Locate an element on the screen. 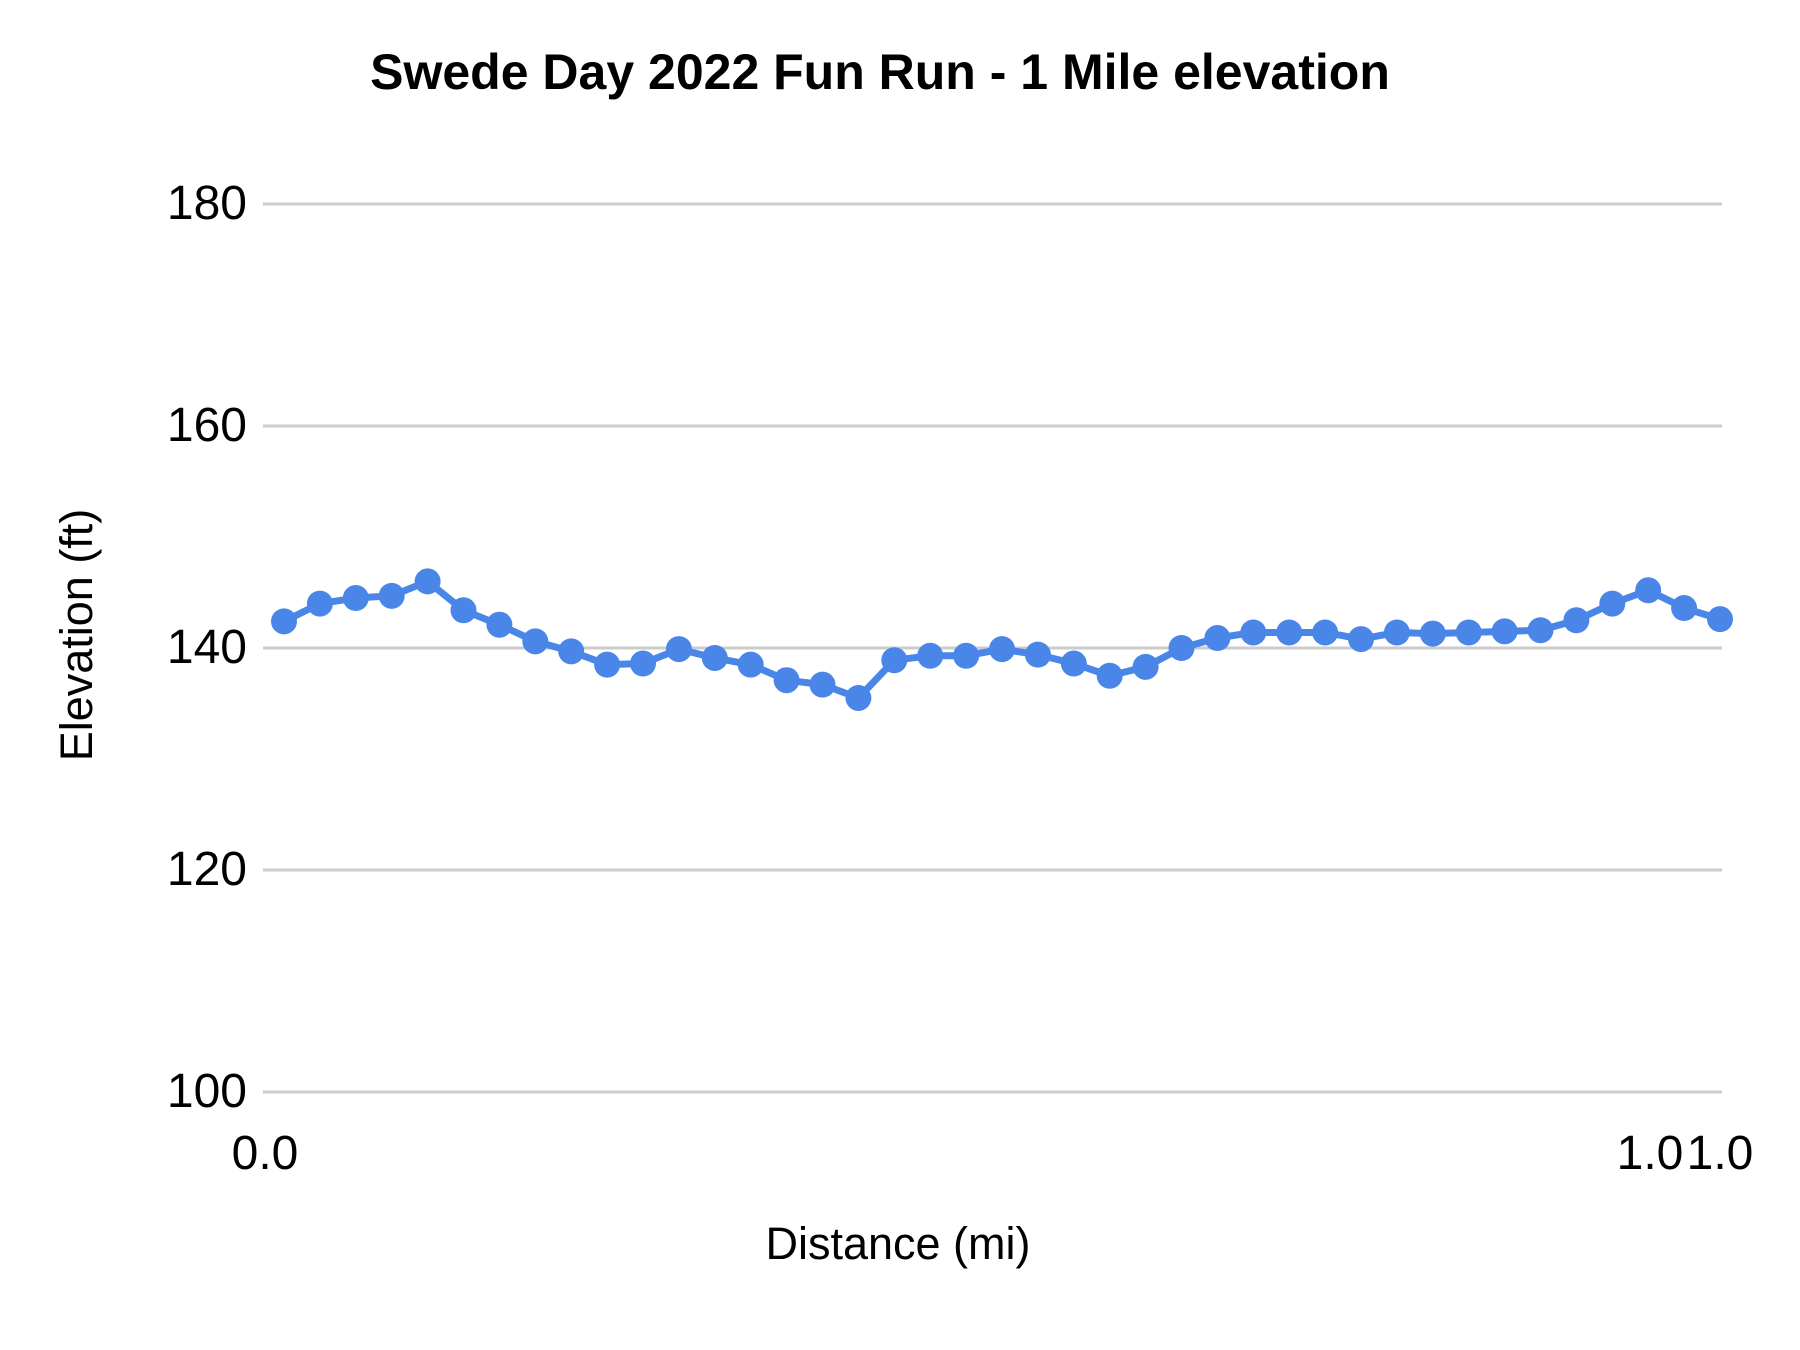 The image size is (1800, 1350). y-tick-label-180: 180 is located at coordinates (206, 203).